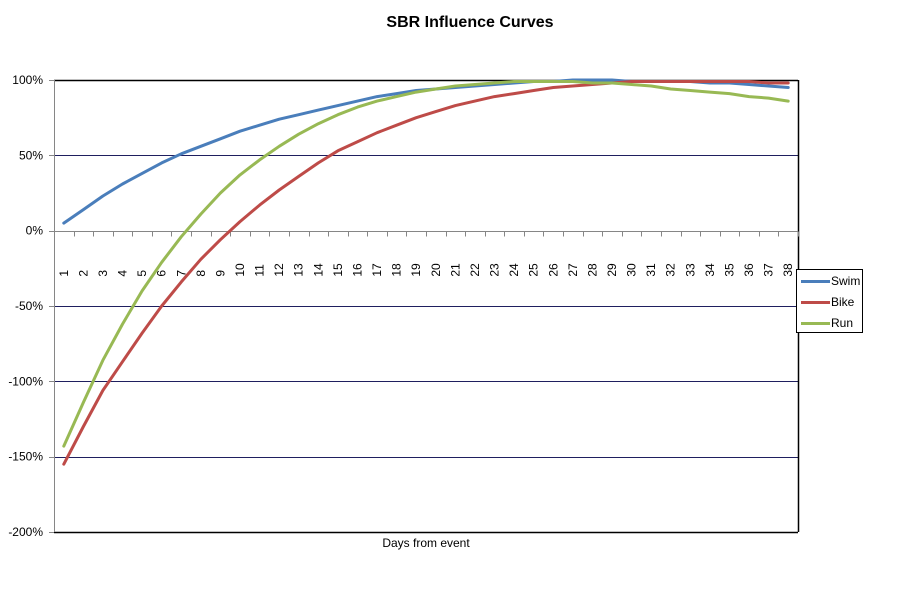  Describe the element at coordinates (632, 270) in the screenshot. I see `x-tick-label: 30` at that location.